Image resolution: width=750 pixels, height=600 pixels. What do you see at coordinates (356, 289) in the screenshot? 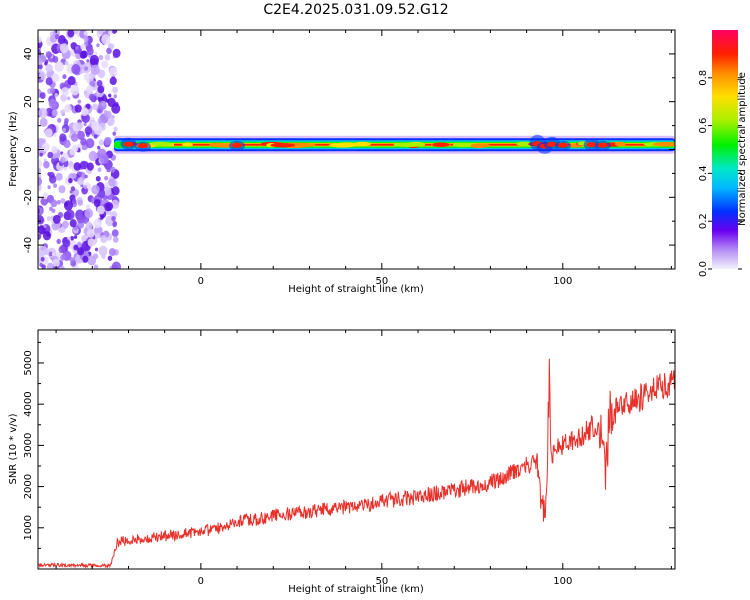
I see `spectrogram-x-label: Height of straight line (km)` at bounding box center [356, 289].